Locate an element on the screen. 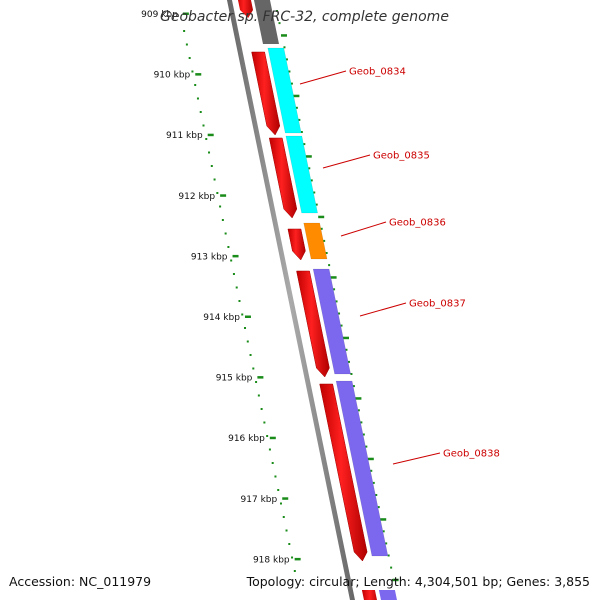  strand-arrow-next is located at coordinates (369, 595).